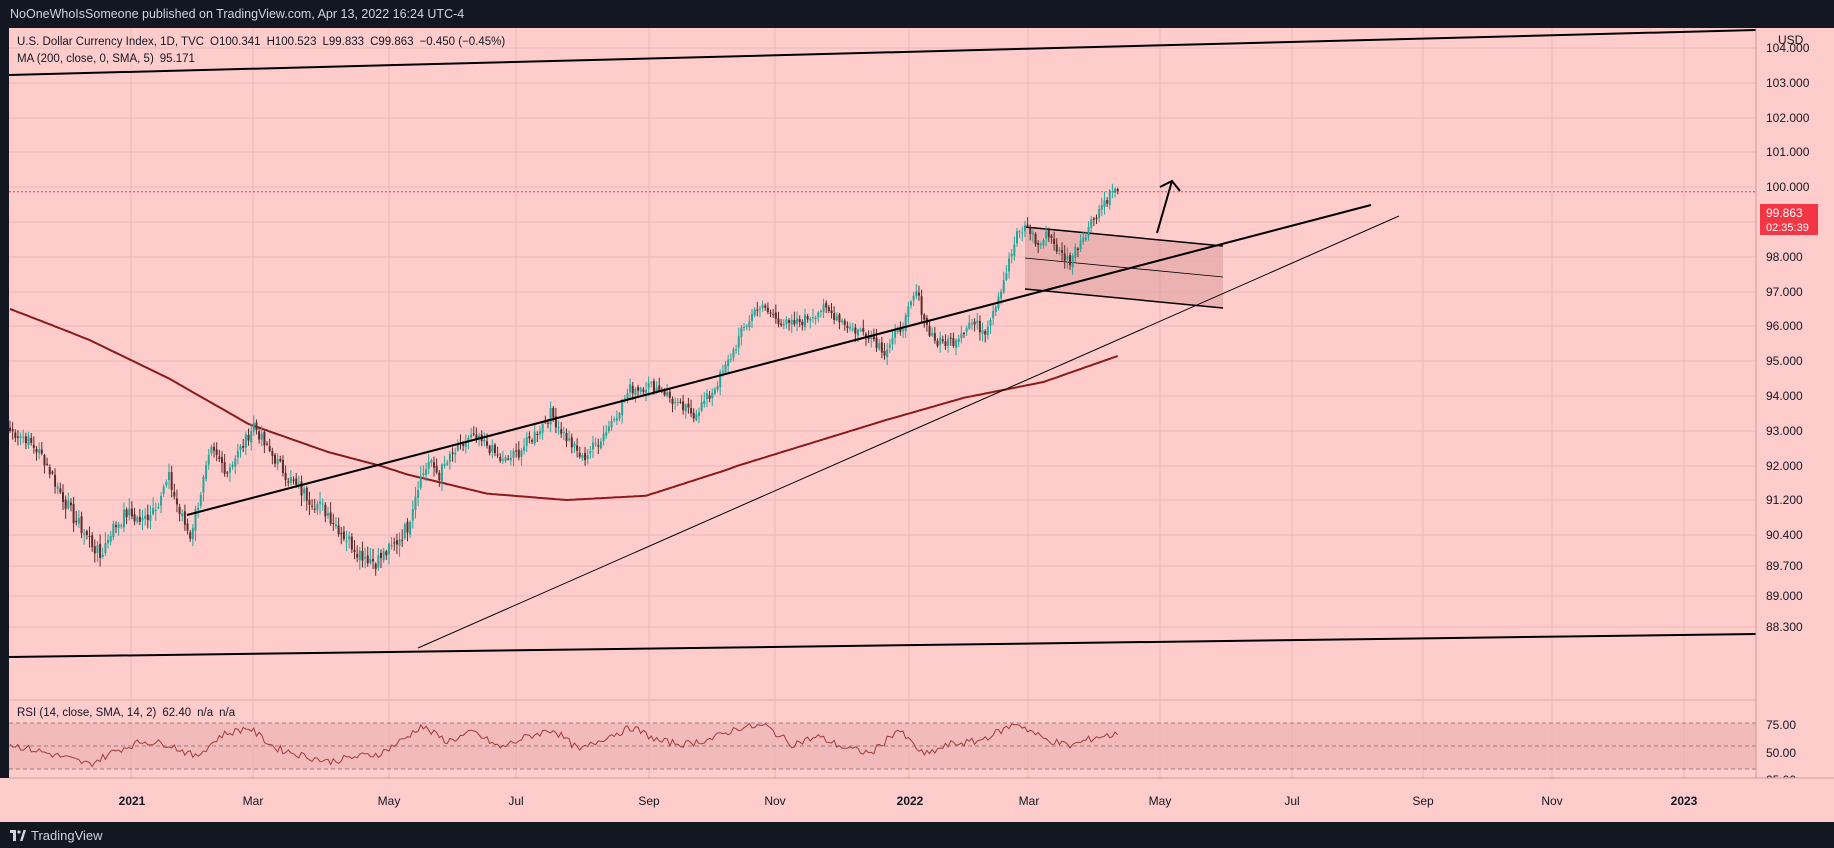  I want to click on channel-lower-line, so click(1124, 298).